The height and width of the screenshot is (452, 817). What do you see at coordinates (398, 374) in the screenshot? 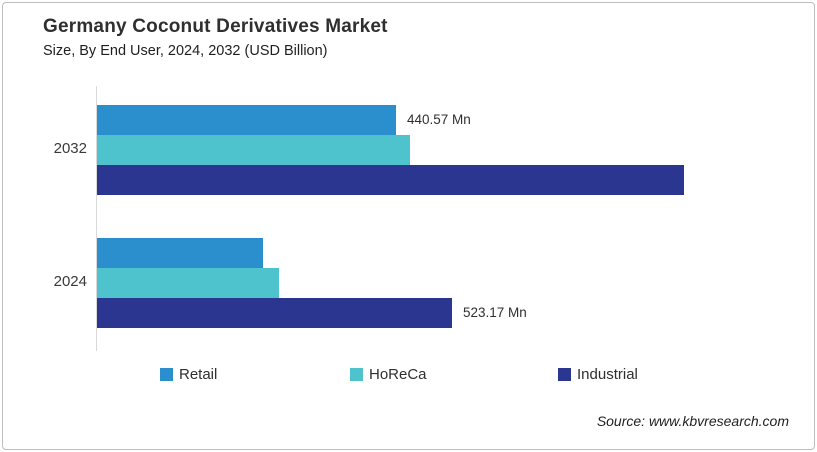
I see `legend-label: HoReCa` at bounding box center [398, 374].